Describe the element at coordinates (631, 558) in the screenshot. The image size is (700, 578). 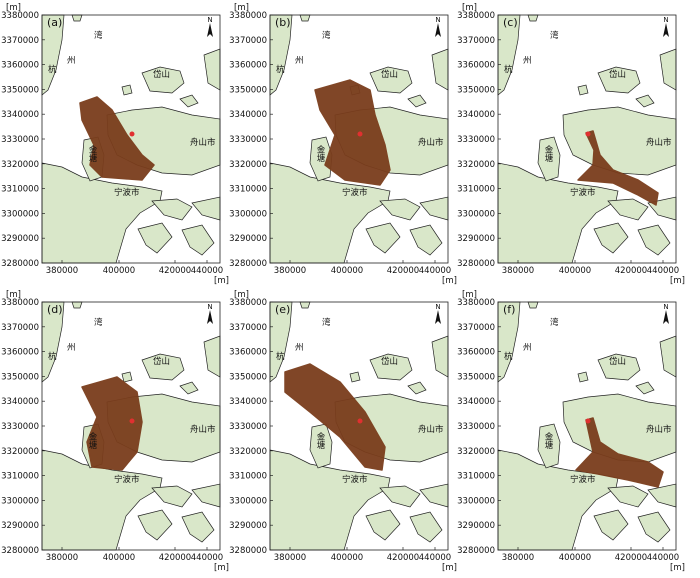
I see `x-tick-label: 420000` at that location.